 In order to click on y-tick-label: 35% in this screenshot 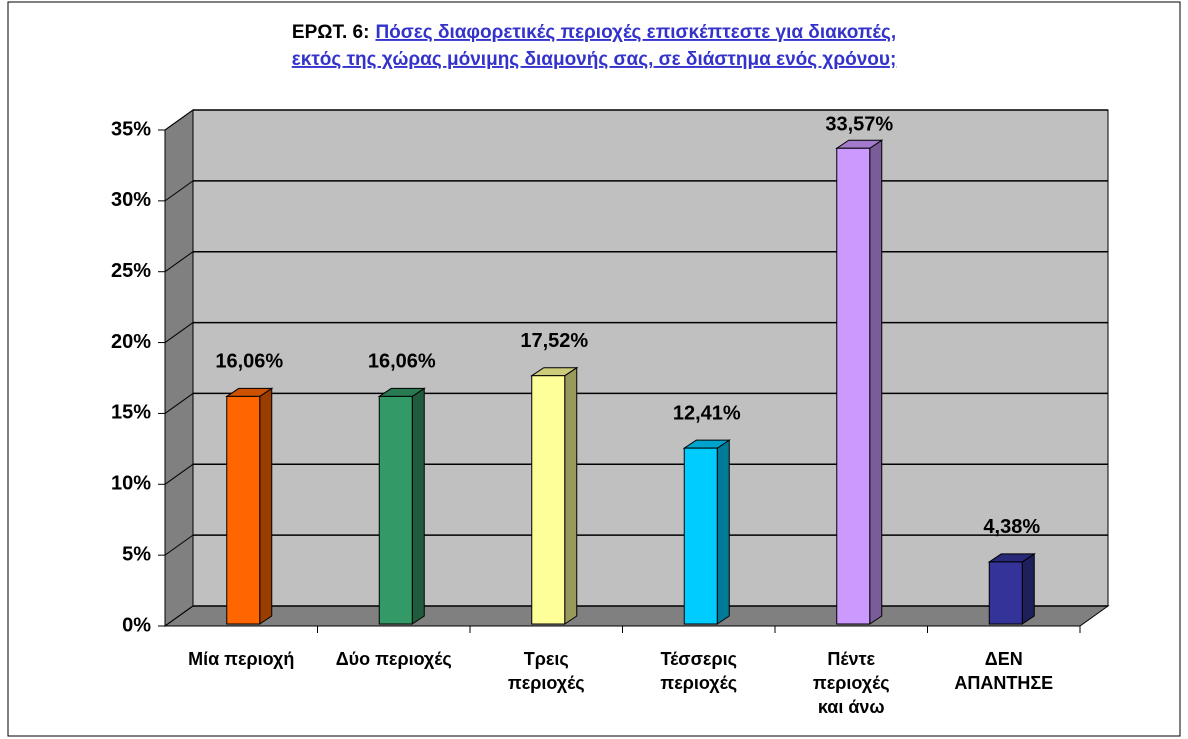, I will do `click(131, 129)`.